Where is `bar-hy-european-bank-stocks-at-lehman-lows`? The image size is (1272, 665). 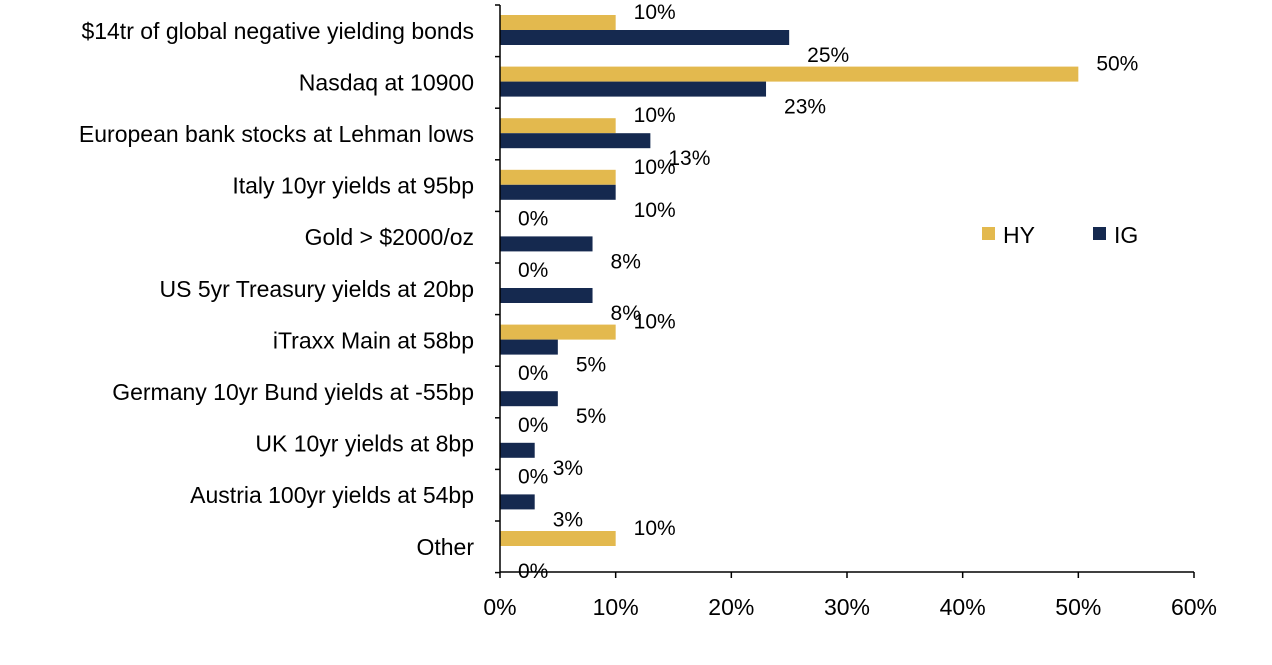 bar-hy-european-bank-stocks-at-lehman-lows is located at coordinates (558, 126).